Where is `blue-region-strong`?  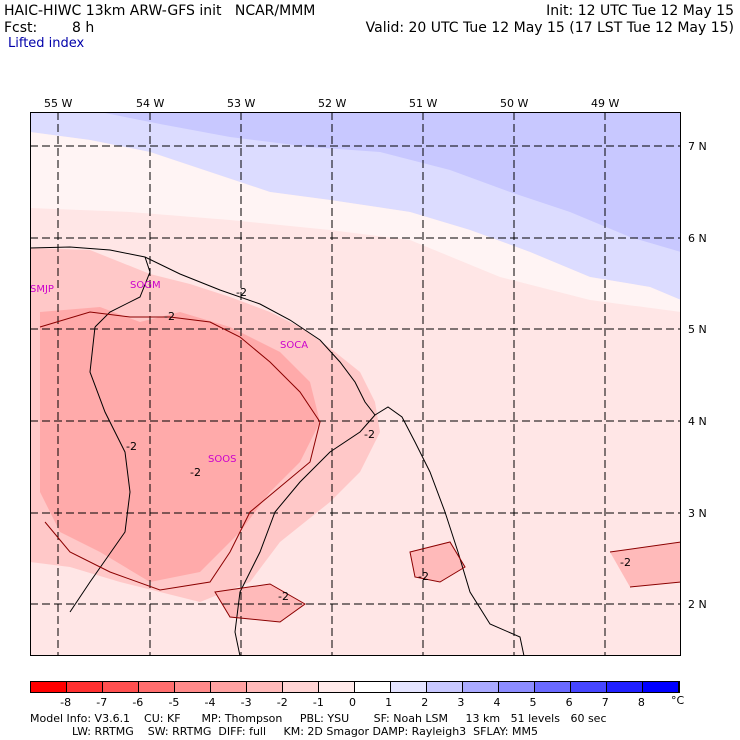 blue-region-strong is located at coordinates (390, 182).